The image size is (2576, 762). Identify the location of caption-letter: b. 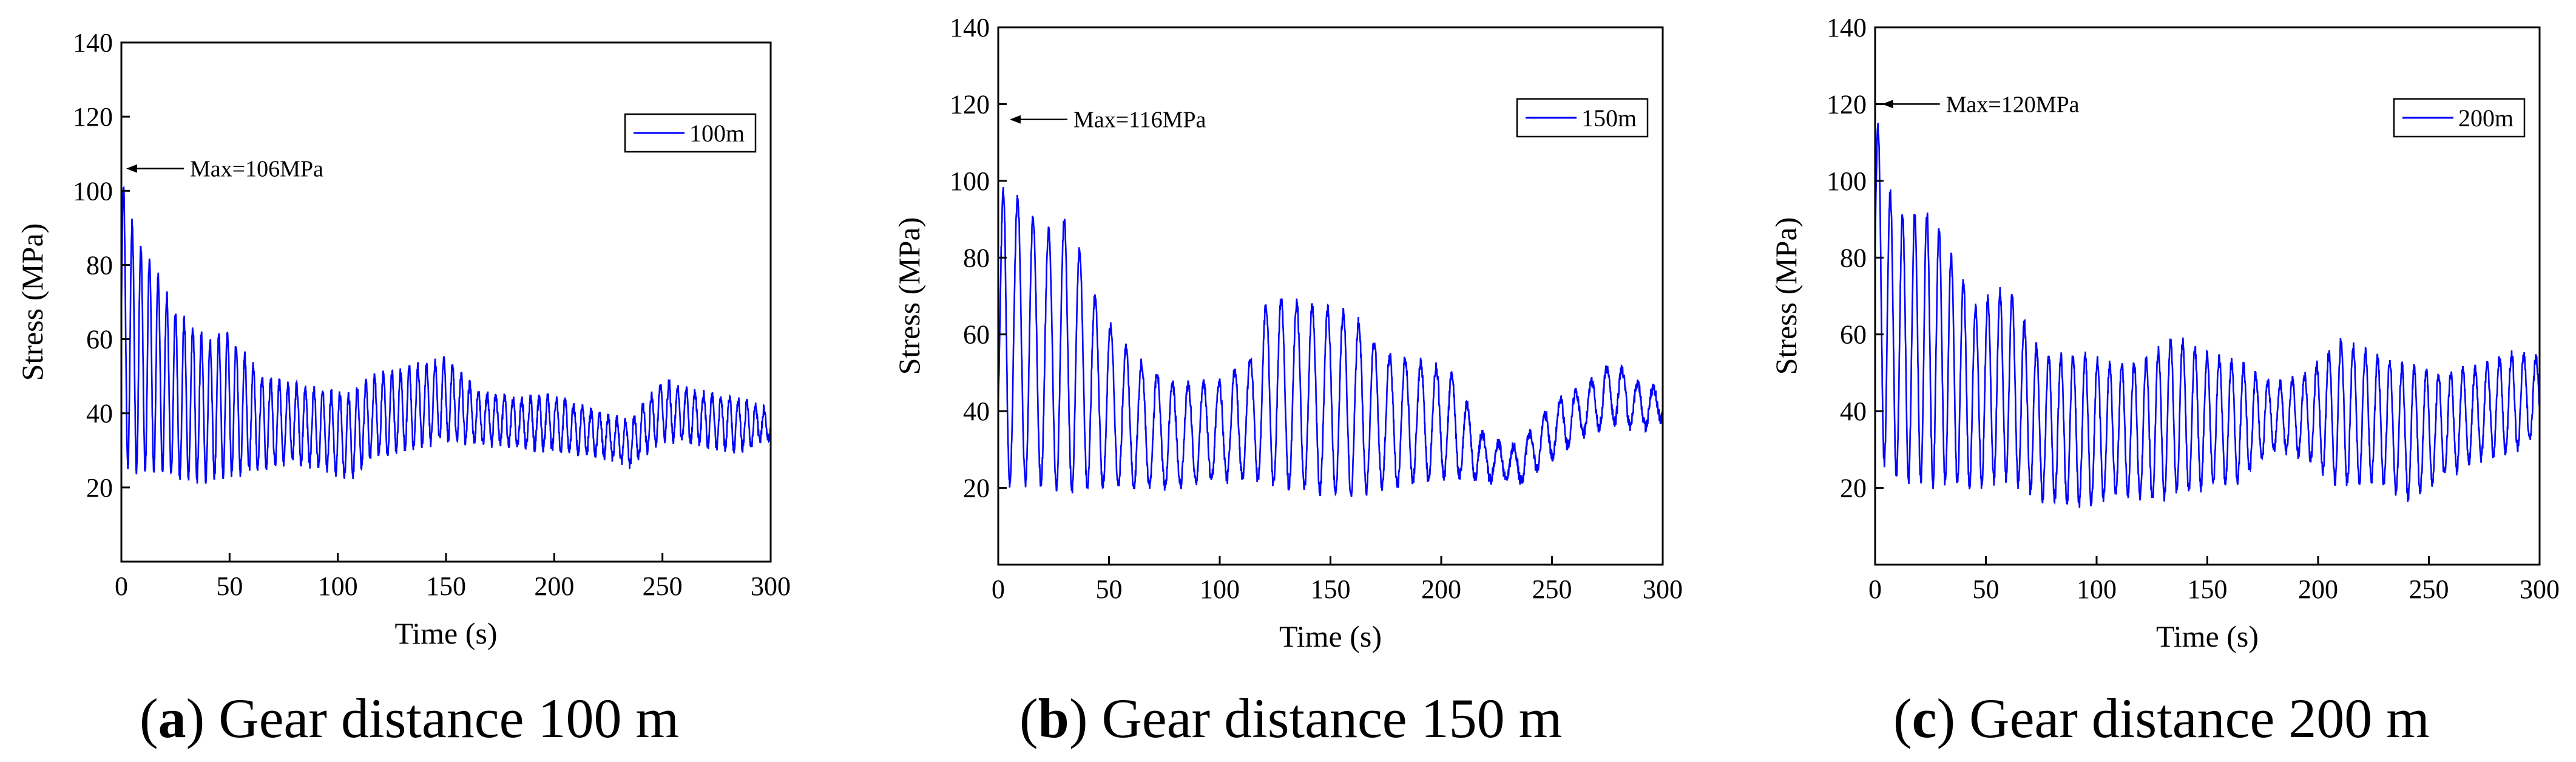
(1053, 718).